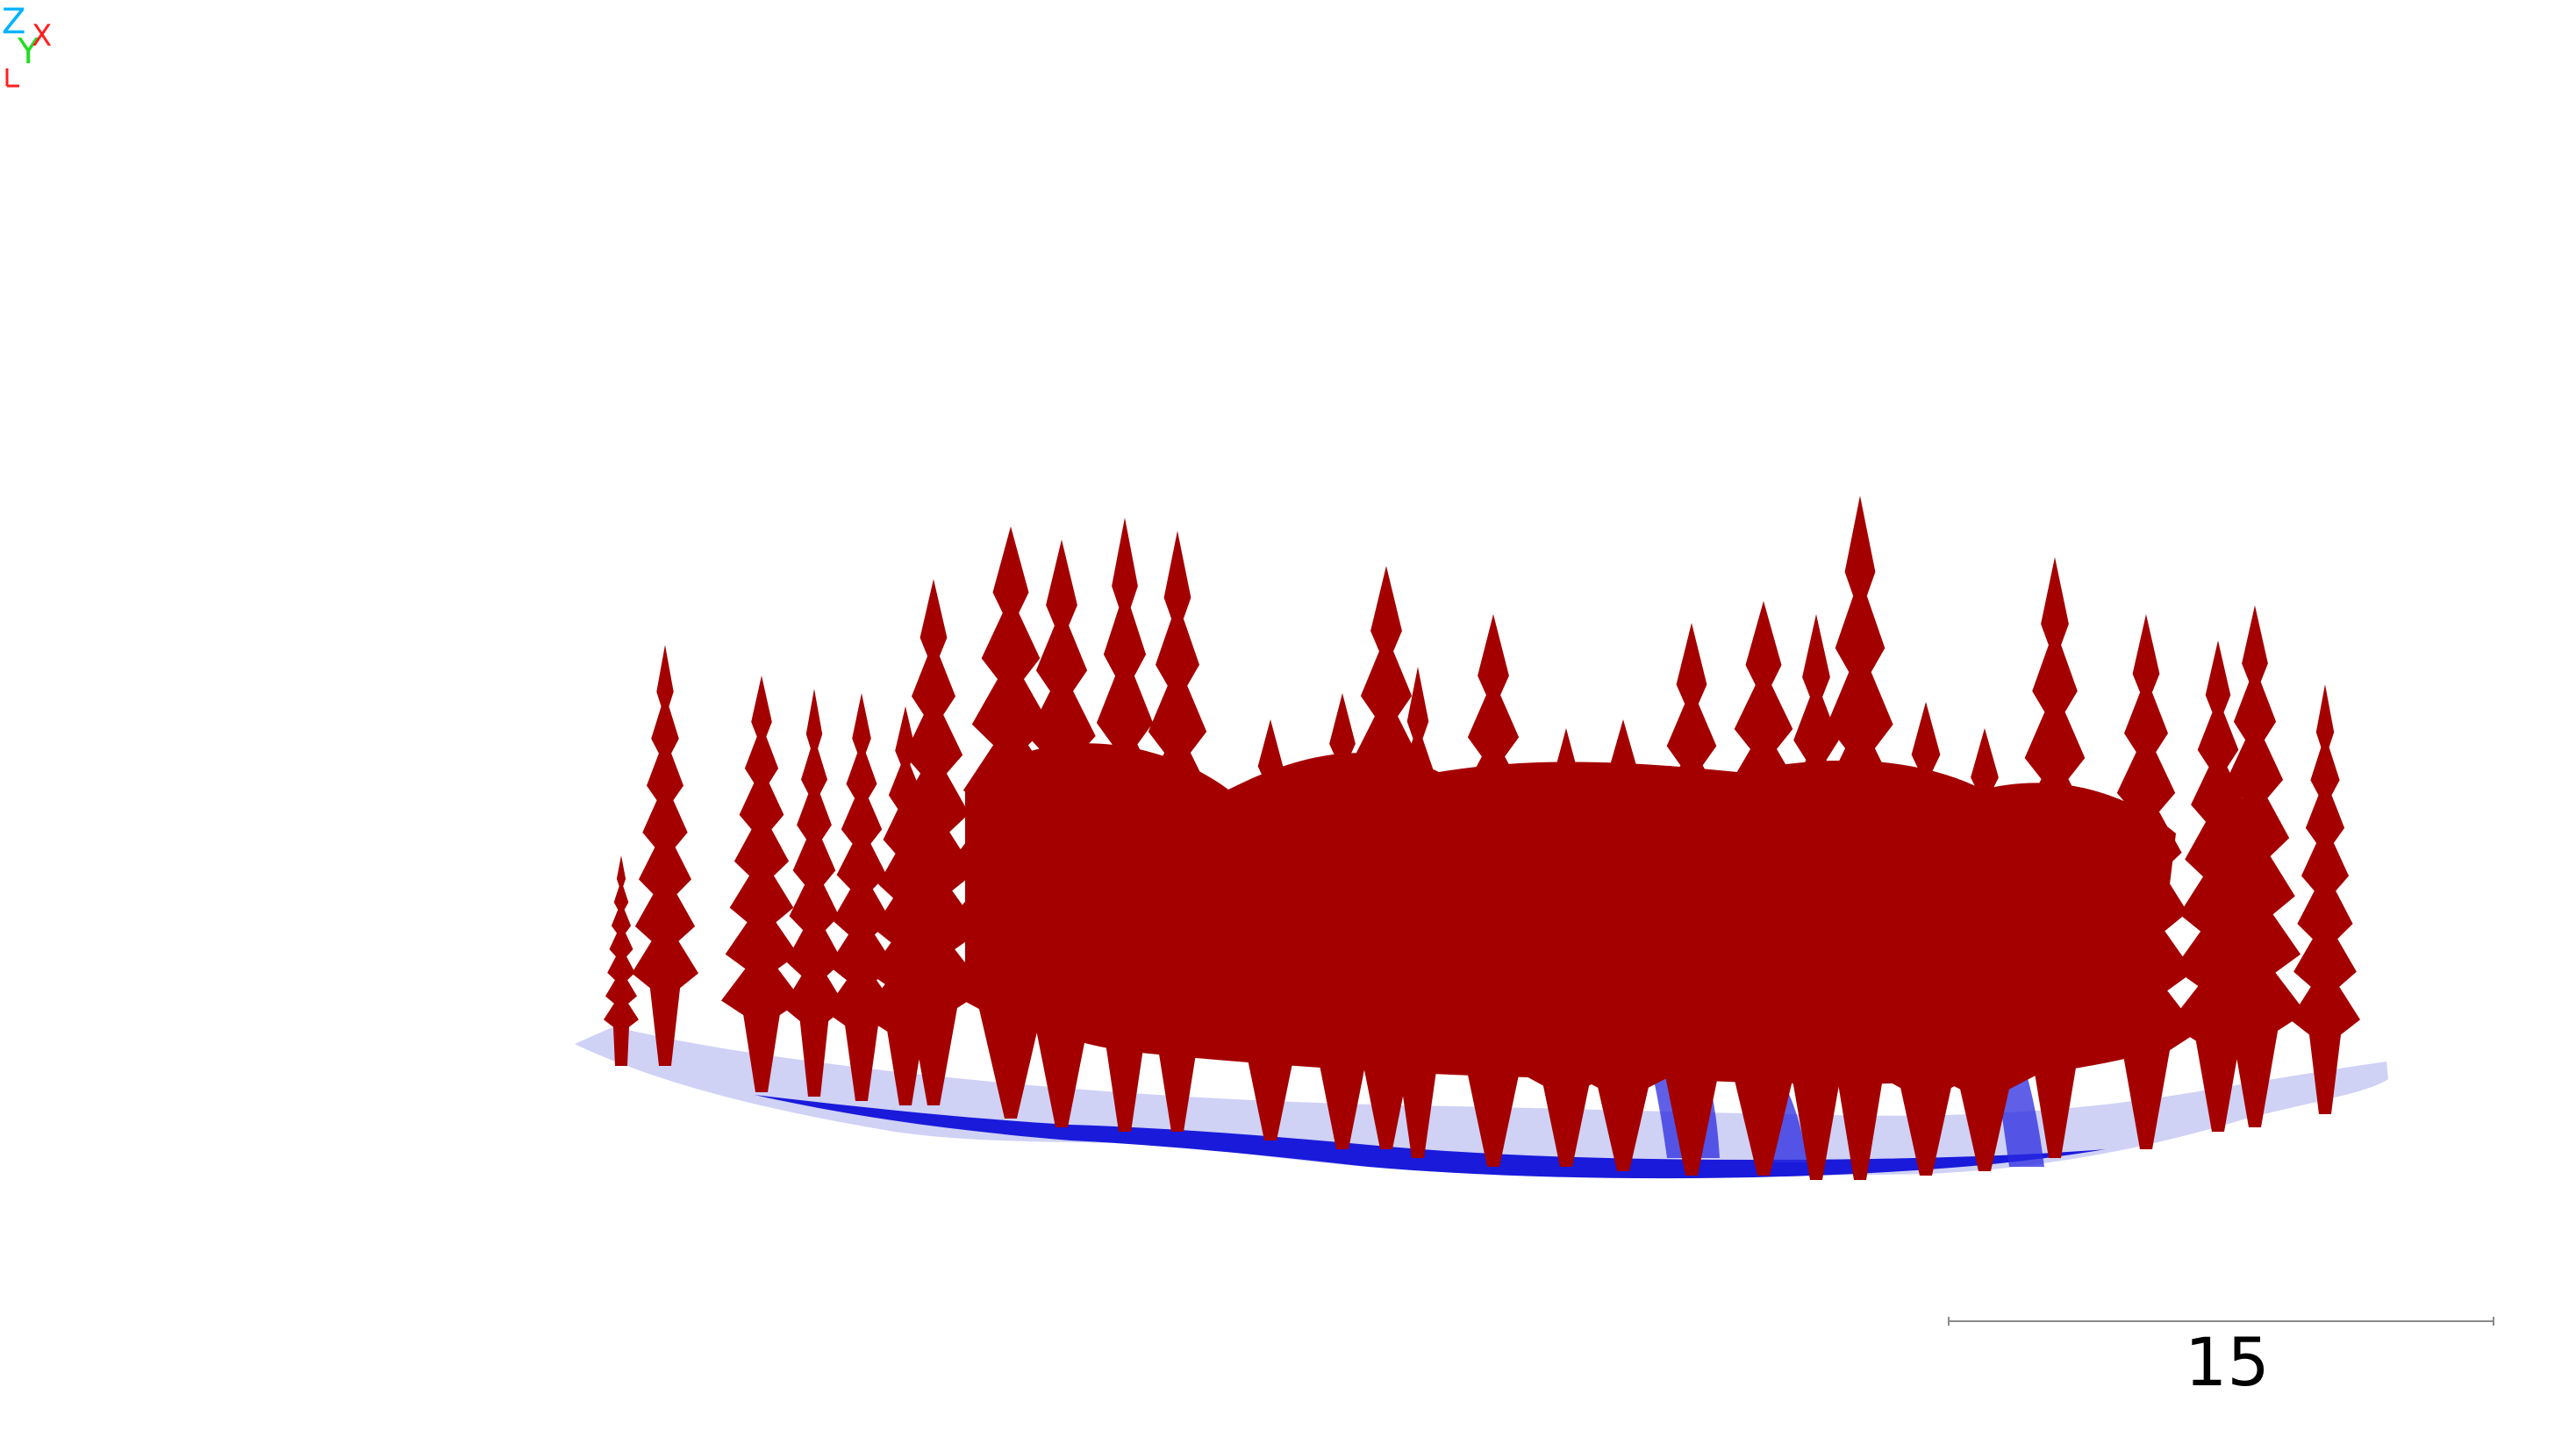  I want to click on scale-bar-line, so click(2221, 1321).